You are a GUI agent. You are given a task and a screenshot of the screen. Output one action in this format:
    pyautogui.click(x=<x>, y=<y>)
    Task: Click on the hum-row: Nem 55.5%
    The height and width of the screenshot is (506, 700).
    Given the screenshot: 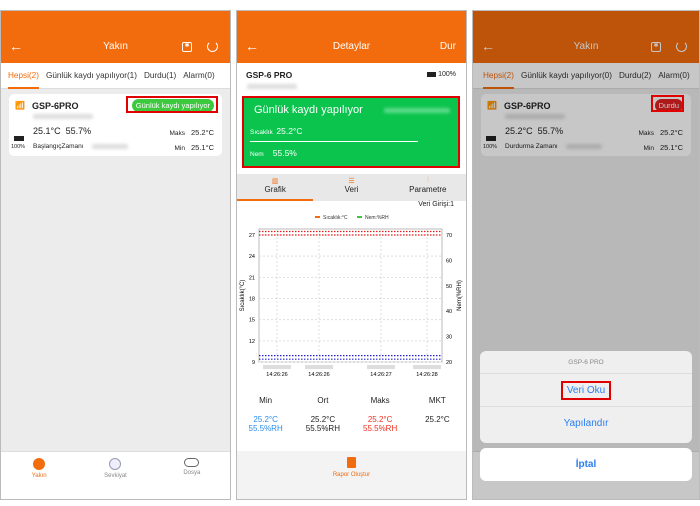 What is the action you would take?
    pyautogui.click(x=273, y=153)
    